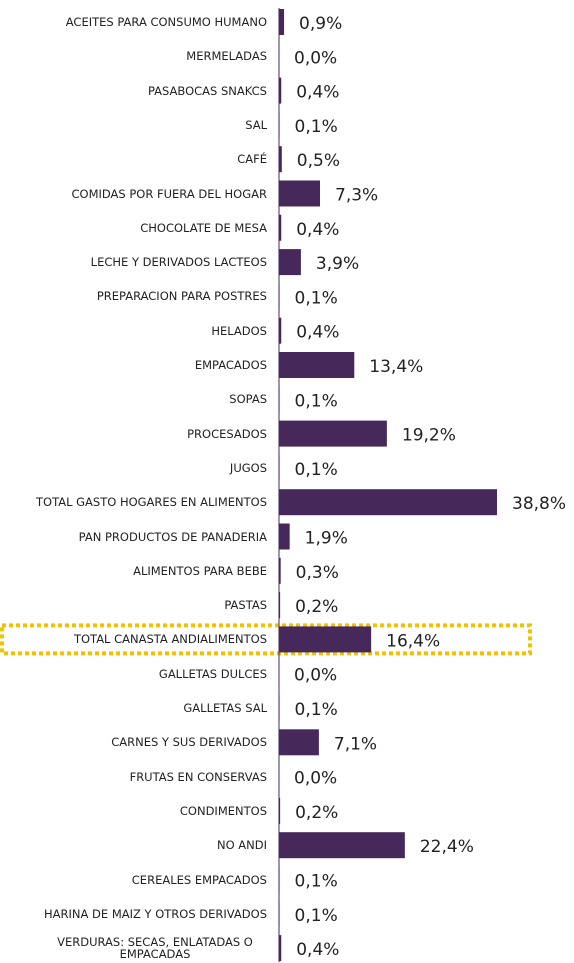 The image size is (574, 963). Describe the element at coordinates (200, 570) in the screenshot. I see `category-label: ALIMENTOS PARA BEBE` at that location.